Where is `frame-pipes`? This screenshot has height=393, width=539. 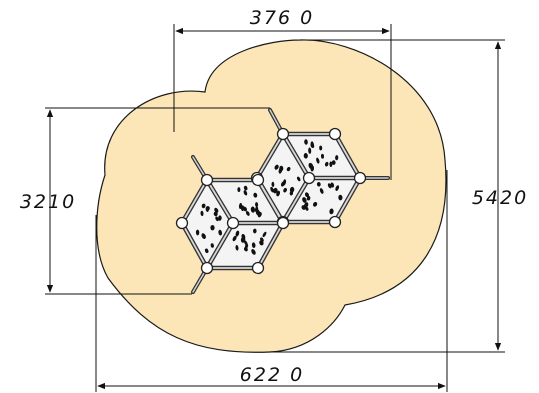 frame-pipes is located at coordinates (271, 201).